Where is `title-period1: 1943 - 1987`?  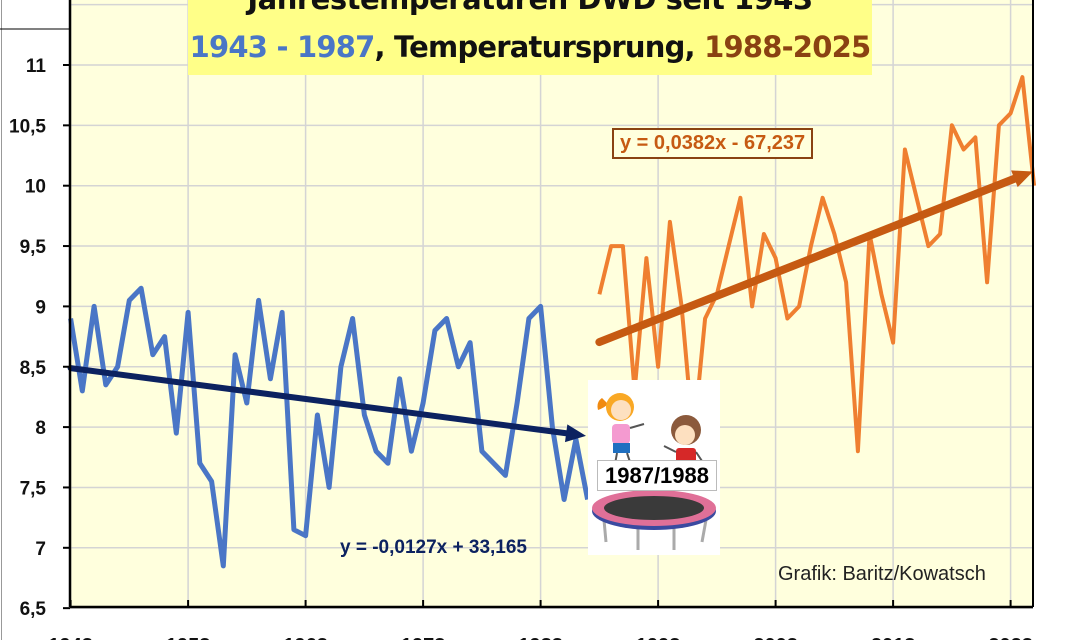
title-period1: 1943 - 1987 is located at coordinates (282, 47).